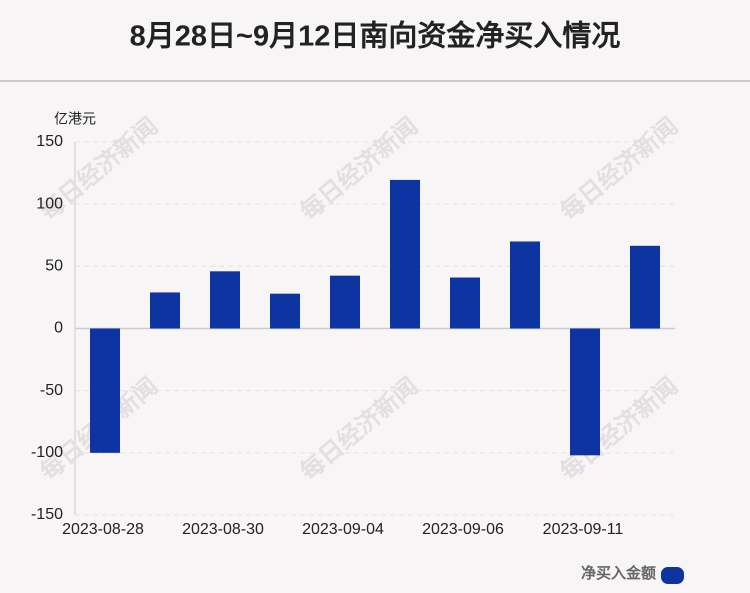 The height and width of the screenshot is (593, 750). I want to click on x-tick-label: 2023-09-06, so click(463, 529).